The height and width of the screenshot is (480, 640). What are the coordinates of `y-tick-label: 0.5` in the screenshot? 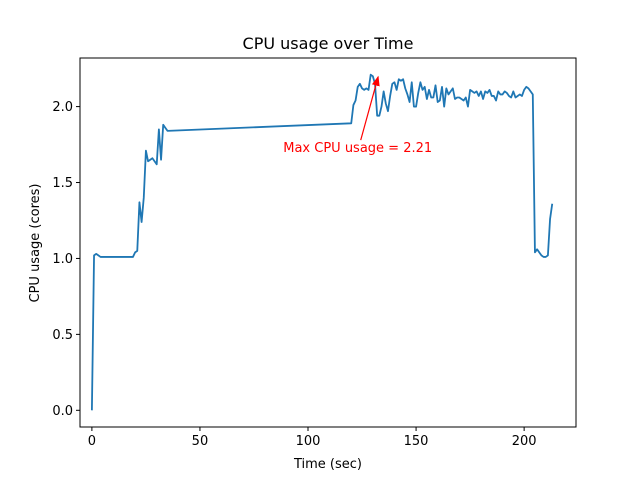 It's located at (62, 335).